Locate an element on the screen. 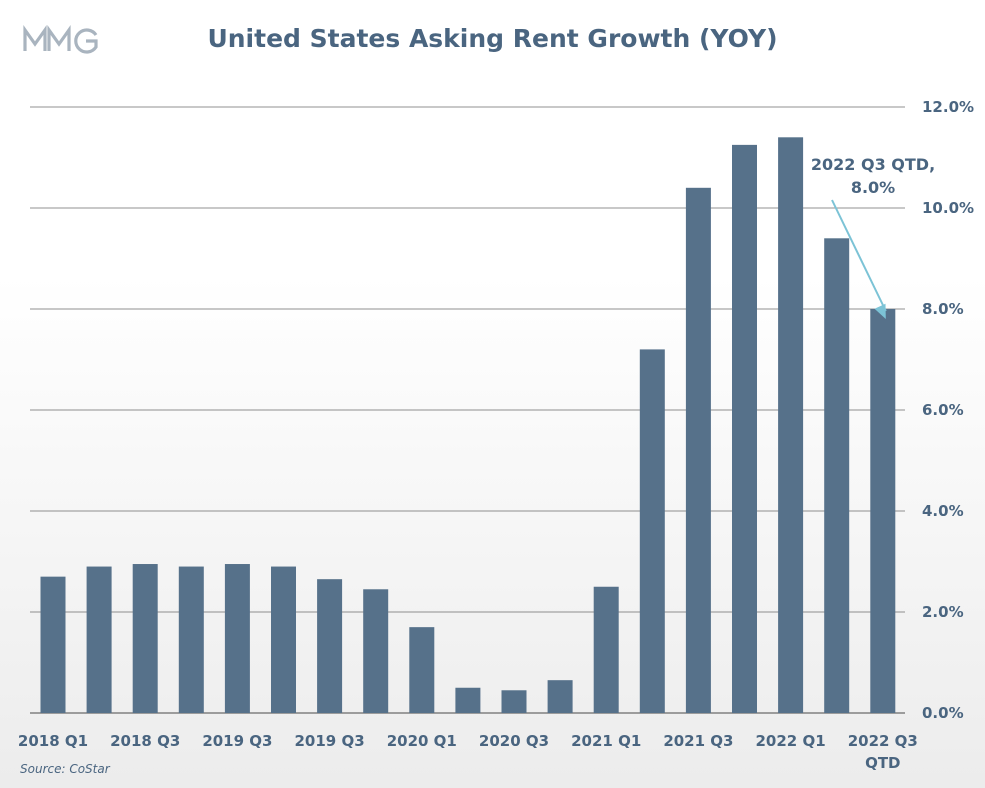  x-tick-label: QTD is located at coordinates (882, 763).